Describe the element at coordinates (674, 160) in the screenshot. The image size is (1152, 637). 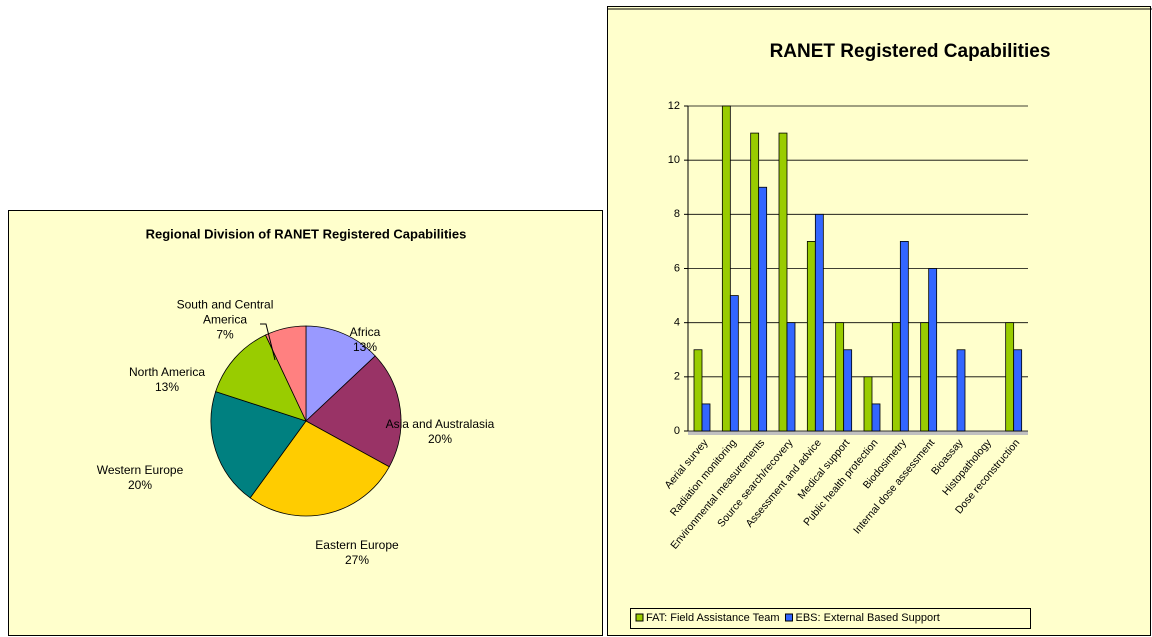
I see `y-tick-label: 10` at that location.